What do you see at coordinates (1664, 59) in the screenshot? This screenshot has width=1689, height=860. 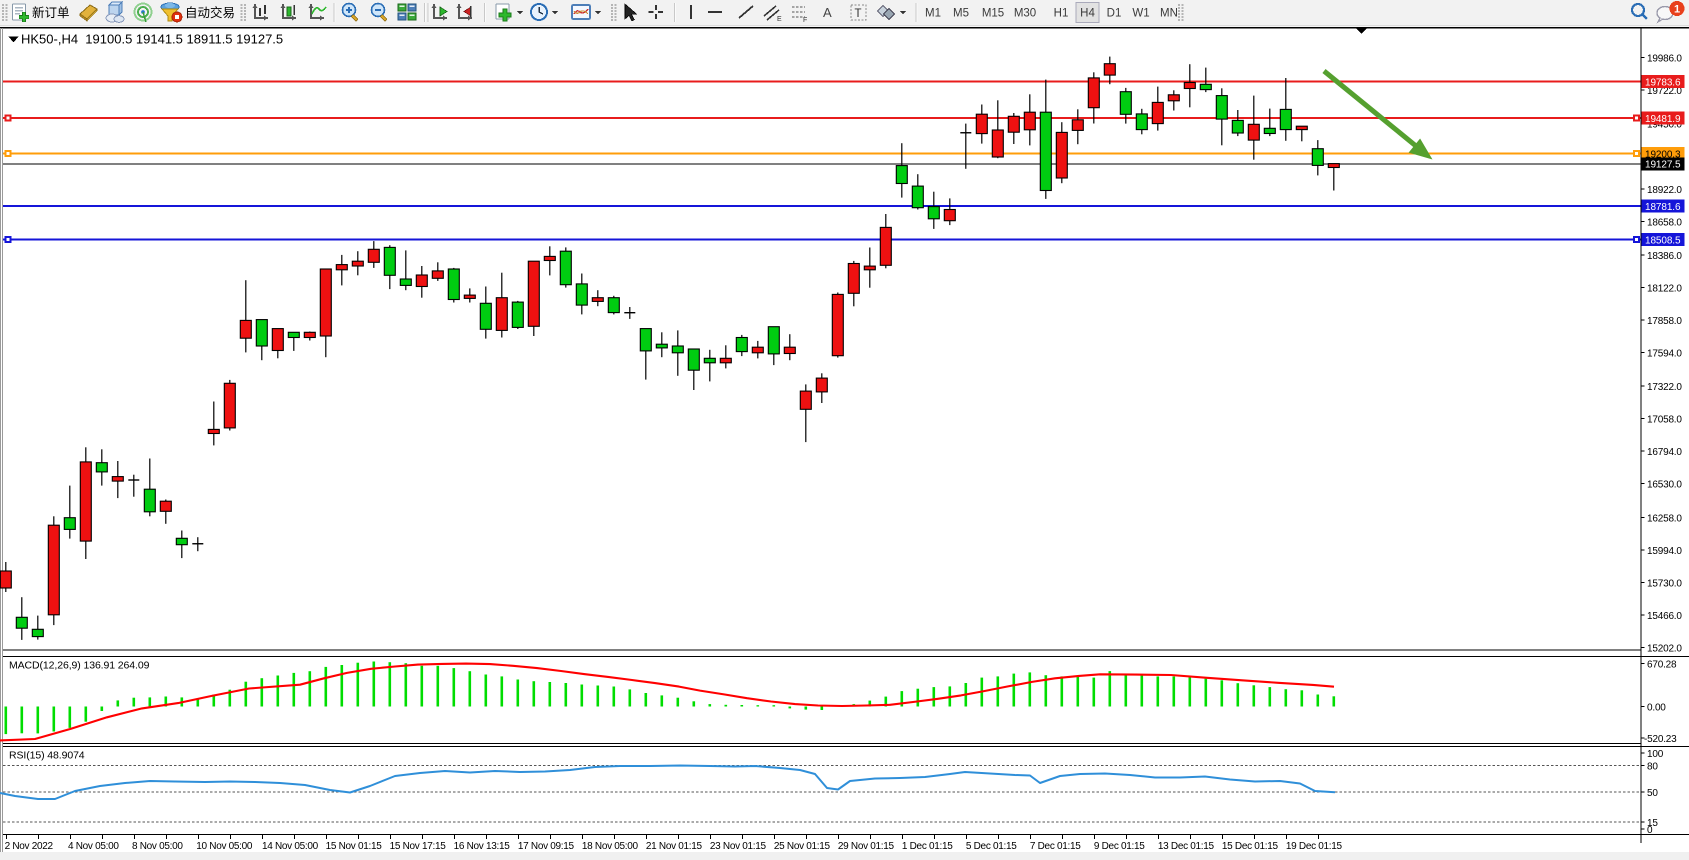 I see `svg-text: 19986.0` at bounding box center [1664, 59].